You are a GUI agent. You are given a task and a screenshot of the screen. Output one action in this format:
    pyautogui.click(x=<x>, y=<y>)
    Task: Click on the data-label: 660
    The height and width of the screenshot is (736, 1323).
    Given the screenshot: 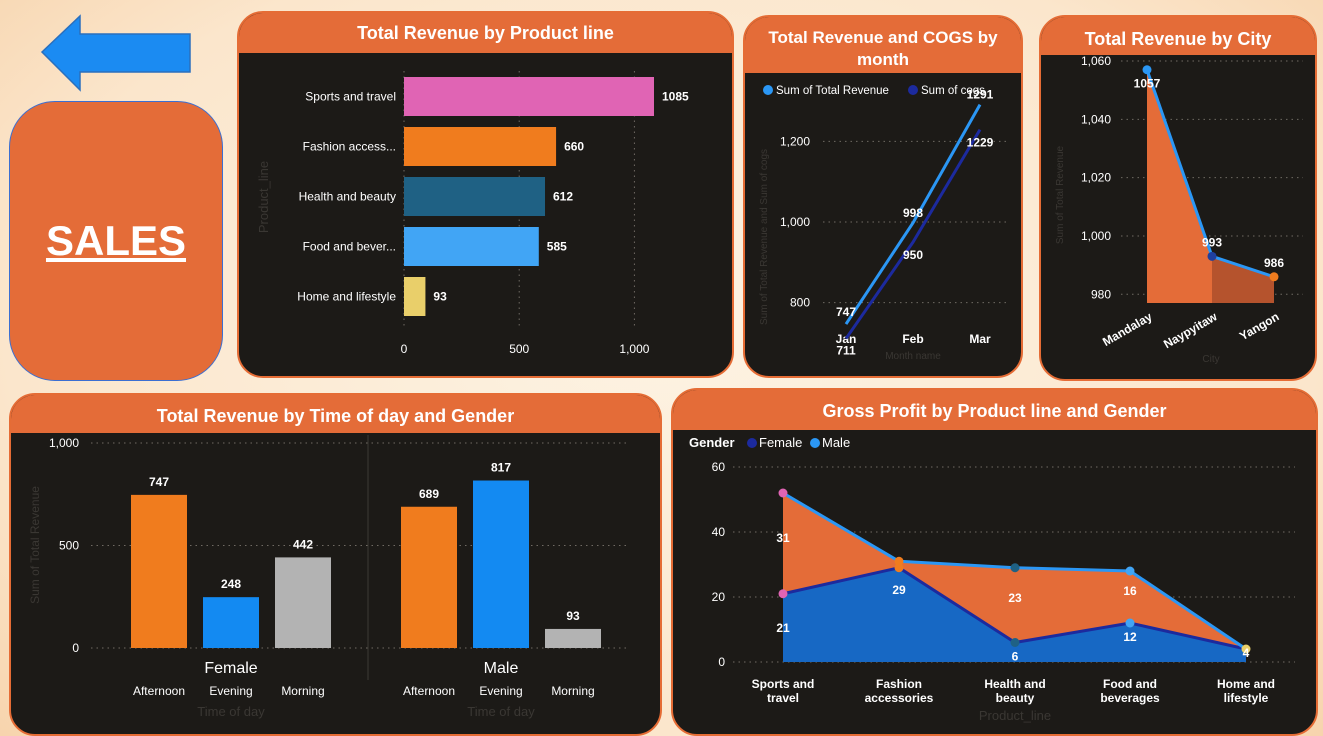 What is the action you would take?
    pyautogui.click(x=574, y=147)
    